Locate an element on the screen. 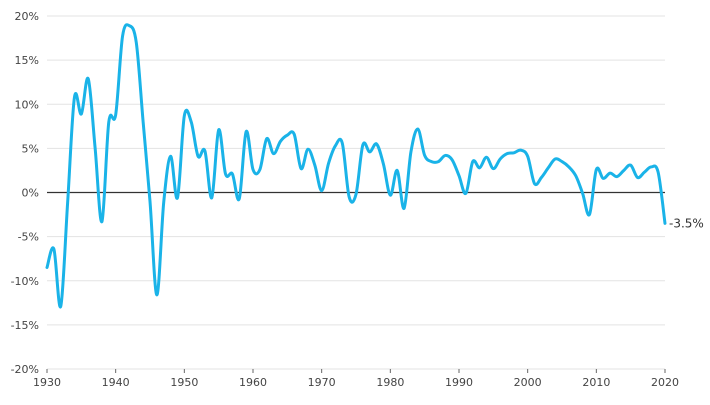 The image size is (710, 405). y-tick-label: -15% is located at coordinates (25, 325).